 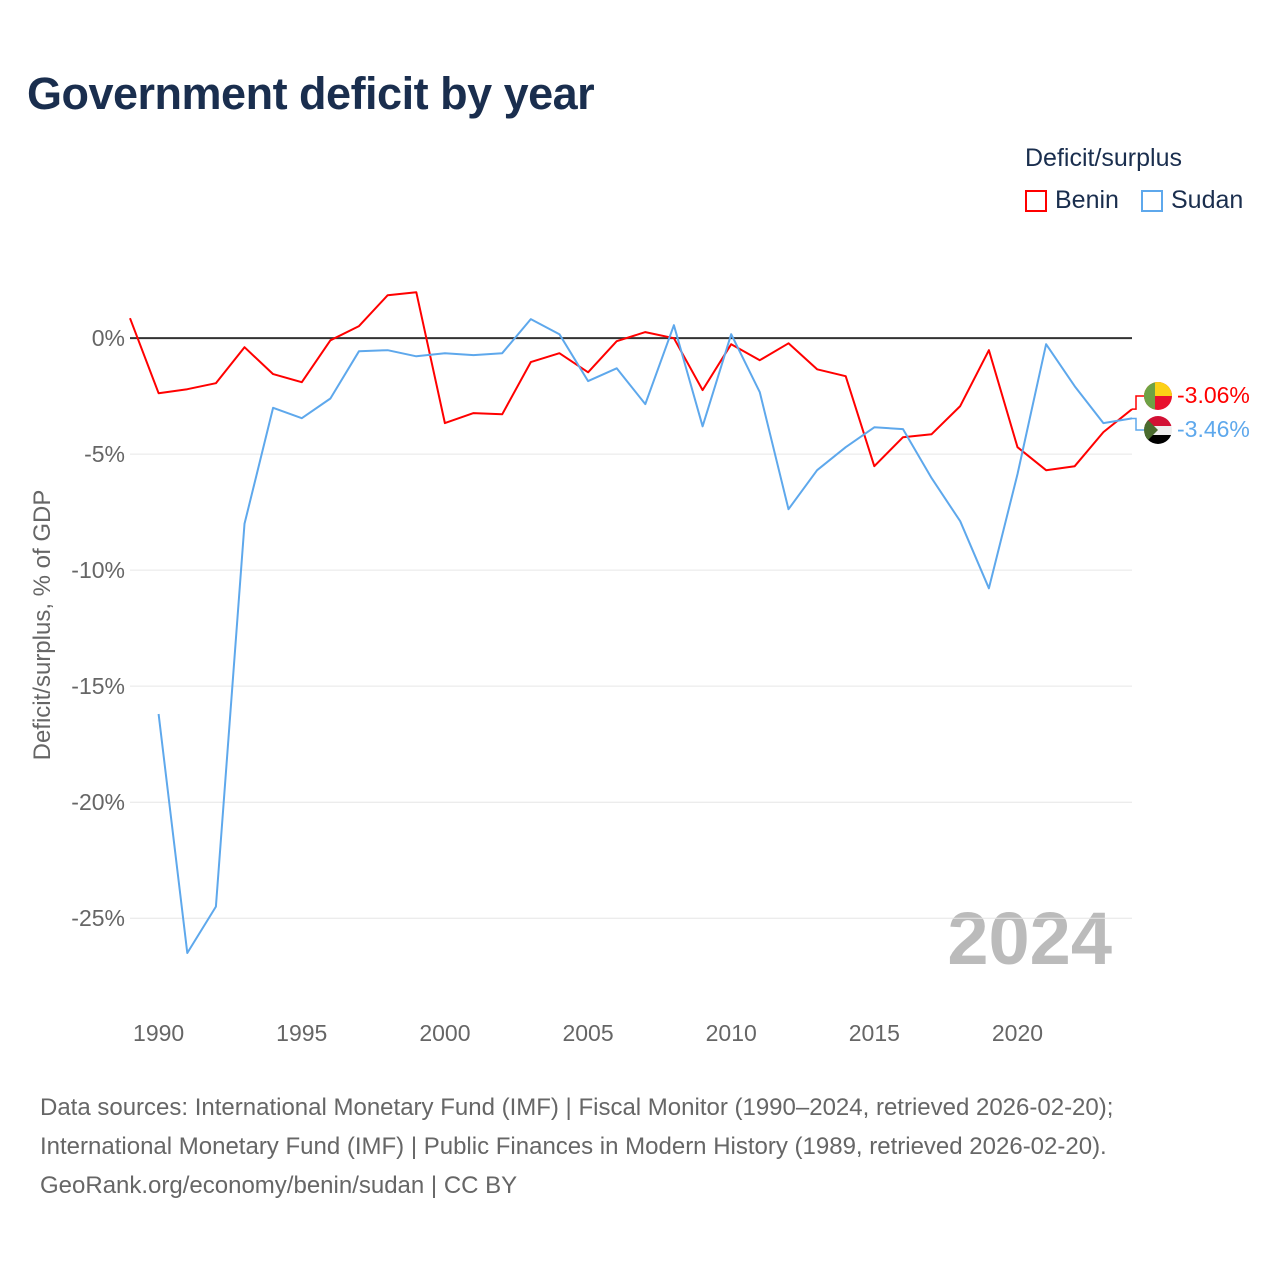 What do you see at coordinates (42, 625) in the screenshot?
I see `y-axis-label: Deficit/surplus, % of GDP` at bounding box center [42, 625].